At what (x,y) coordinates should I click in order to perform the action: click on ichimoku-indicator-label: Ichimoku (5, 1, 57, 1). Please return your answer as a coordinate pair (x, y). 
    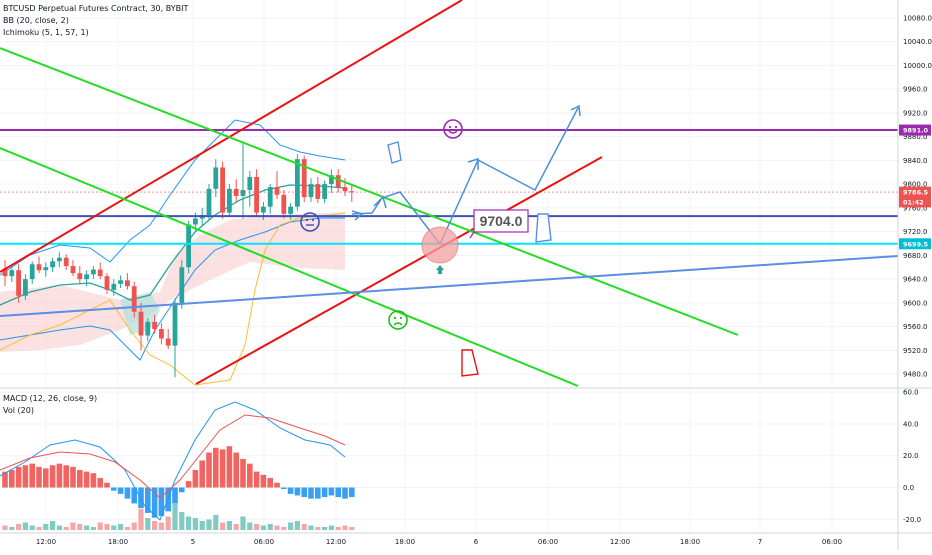
    Looking at the image, I should click on (46, 32).